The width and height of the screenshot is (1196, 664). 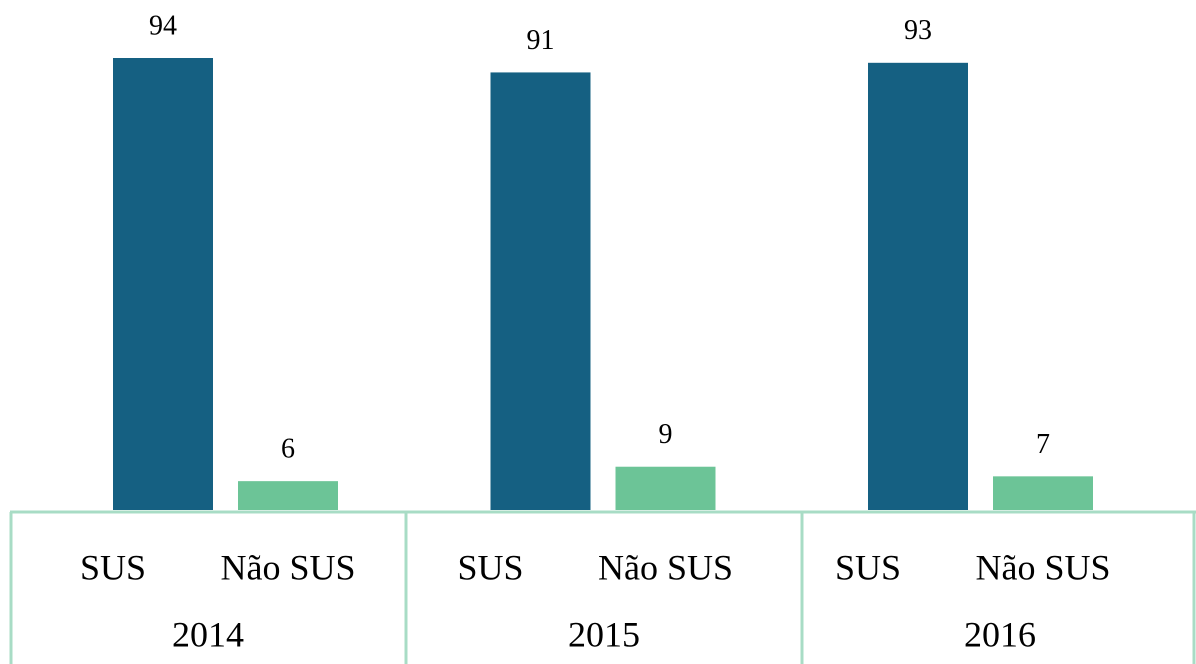 What do you see at coordinates (288, 449) in the screenshot?
I see `value-label: 6` at bounding box center [288, 449].